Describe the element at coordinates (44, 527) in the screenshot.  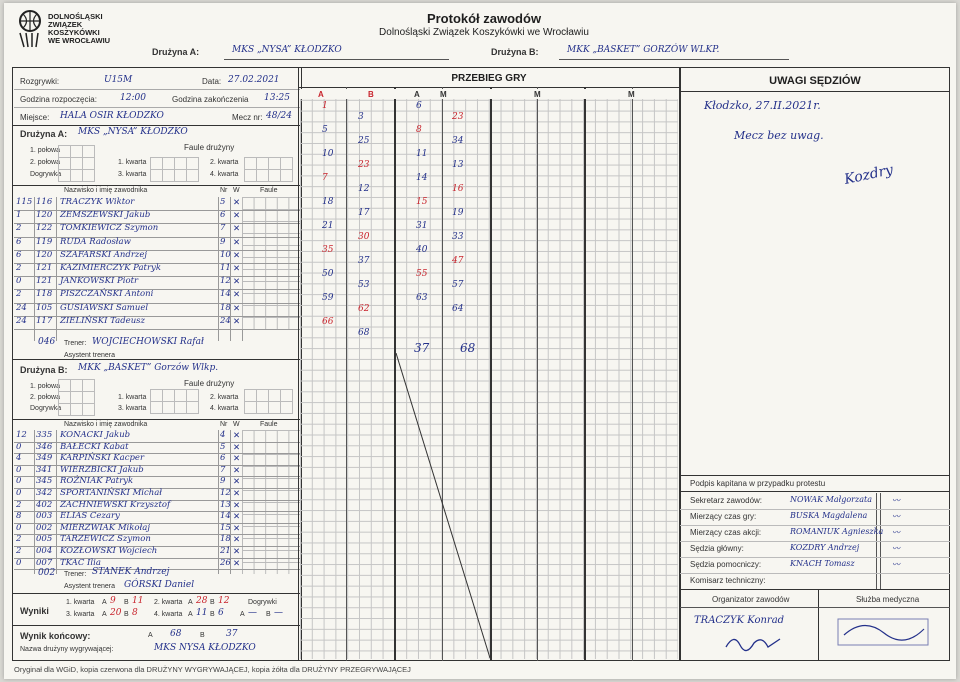
I see `player-number: 002` at that location.